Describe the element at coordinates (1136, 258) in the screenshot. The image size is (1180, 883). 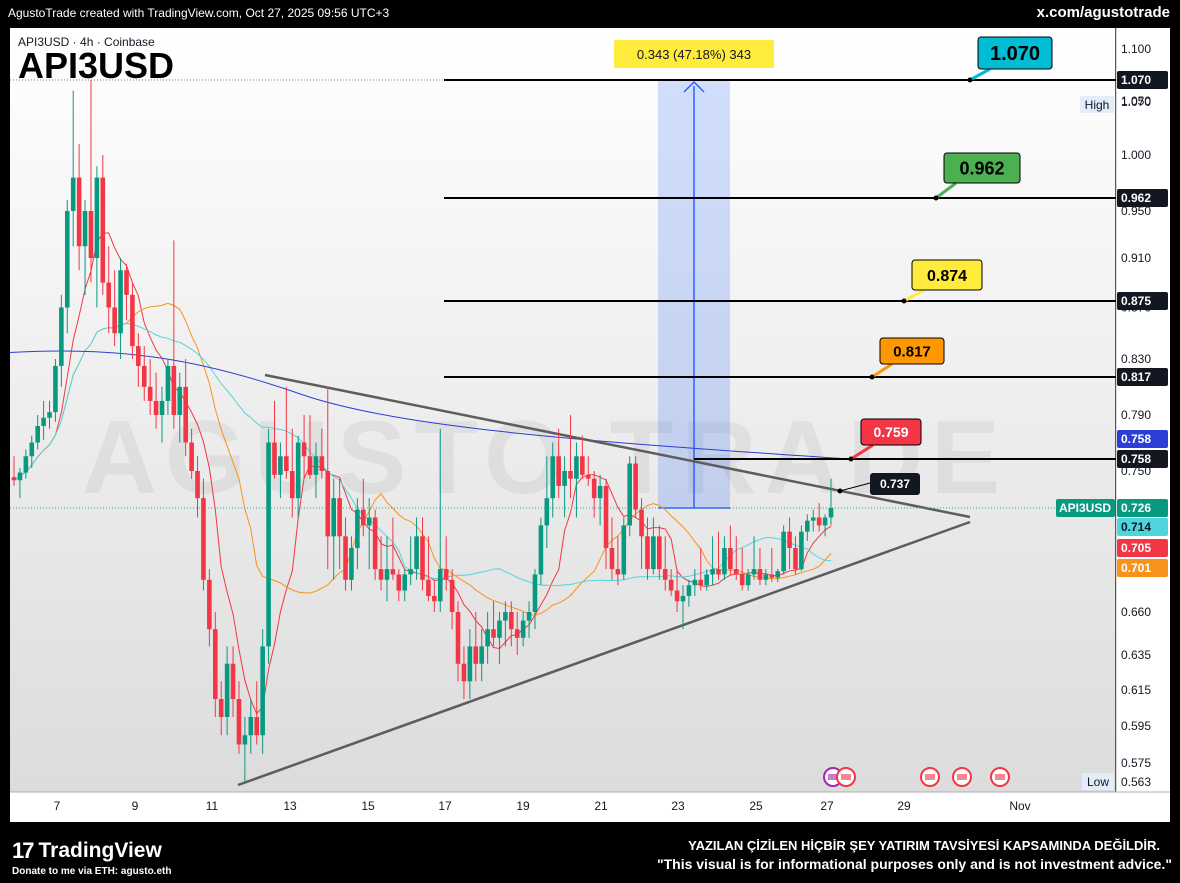
I see `y-tick-label: 0.910` at that location.